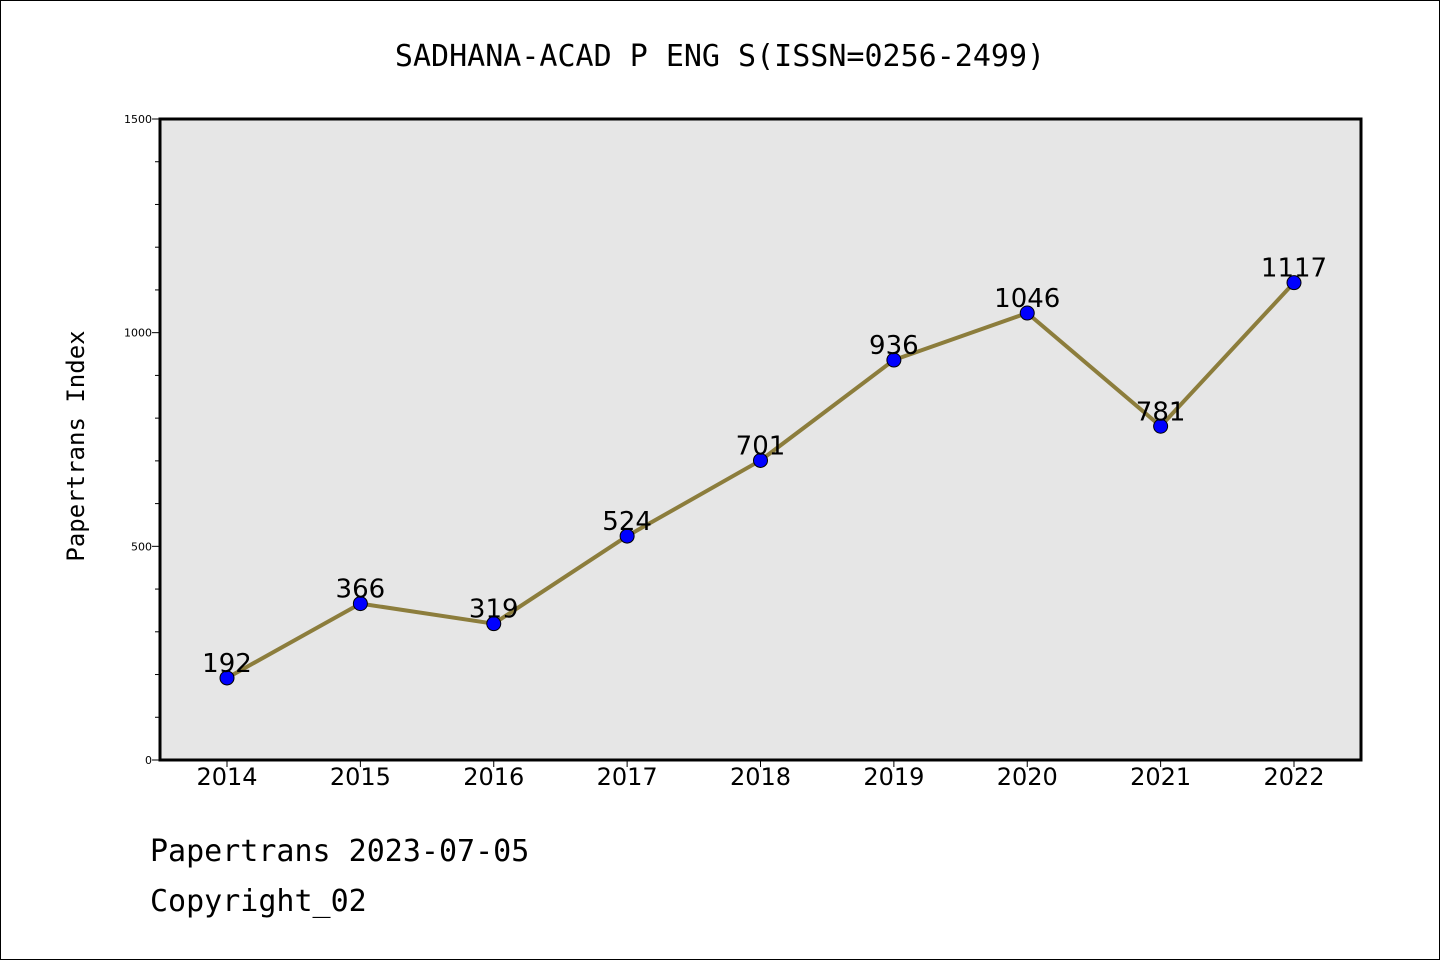  Describe the element at coordinates (142, 440) in the screenshot. I see `y-axis: 0 500 1000 1500` at that location.